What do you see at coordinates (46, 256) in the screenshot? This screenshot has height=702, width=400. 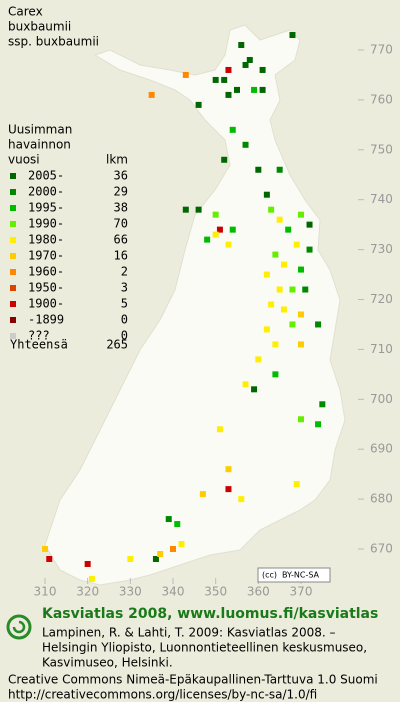 I see `legend-label: 1970-` at bounding box center [46, 256].